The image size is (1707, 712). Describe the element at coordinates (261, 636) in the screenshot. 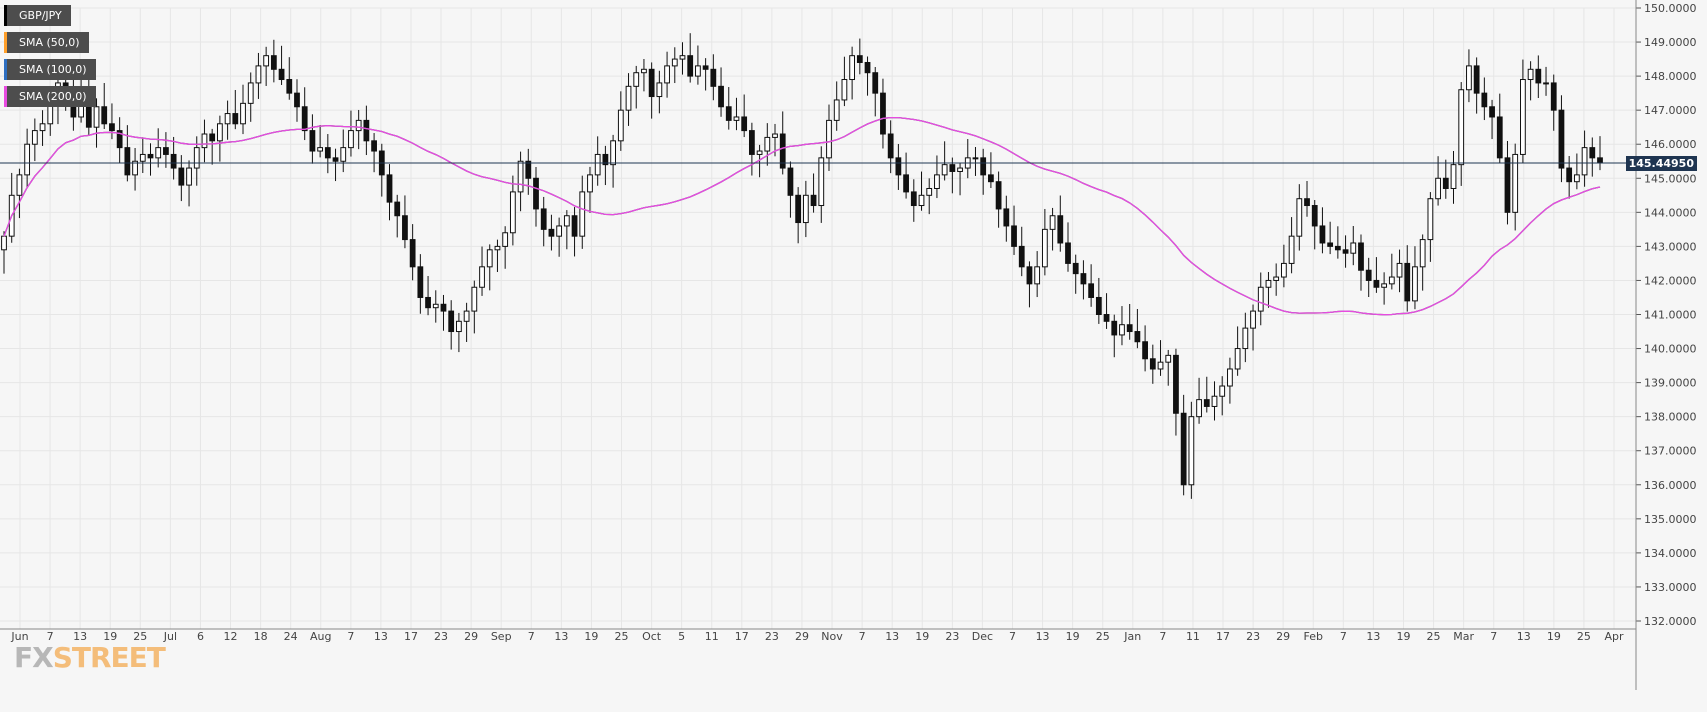

I see `x-tick-label: 18` at that location.